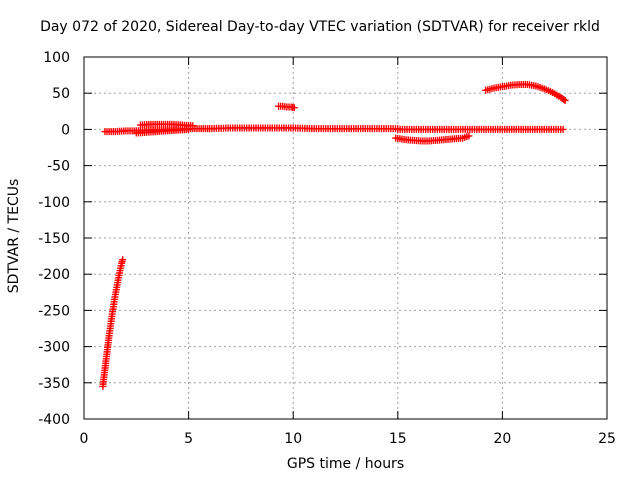 This screenshot has height=480, width=640. Describe the element at coordinates (166, 125) in the screenshot. I see `series-arc-upper-early` at that location.